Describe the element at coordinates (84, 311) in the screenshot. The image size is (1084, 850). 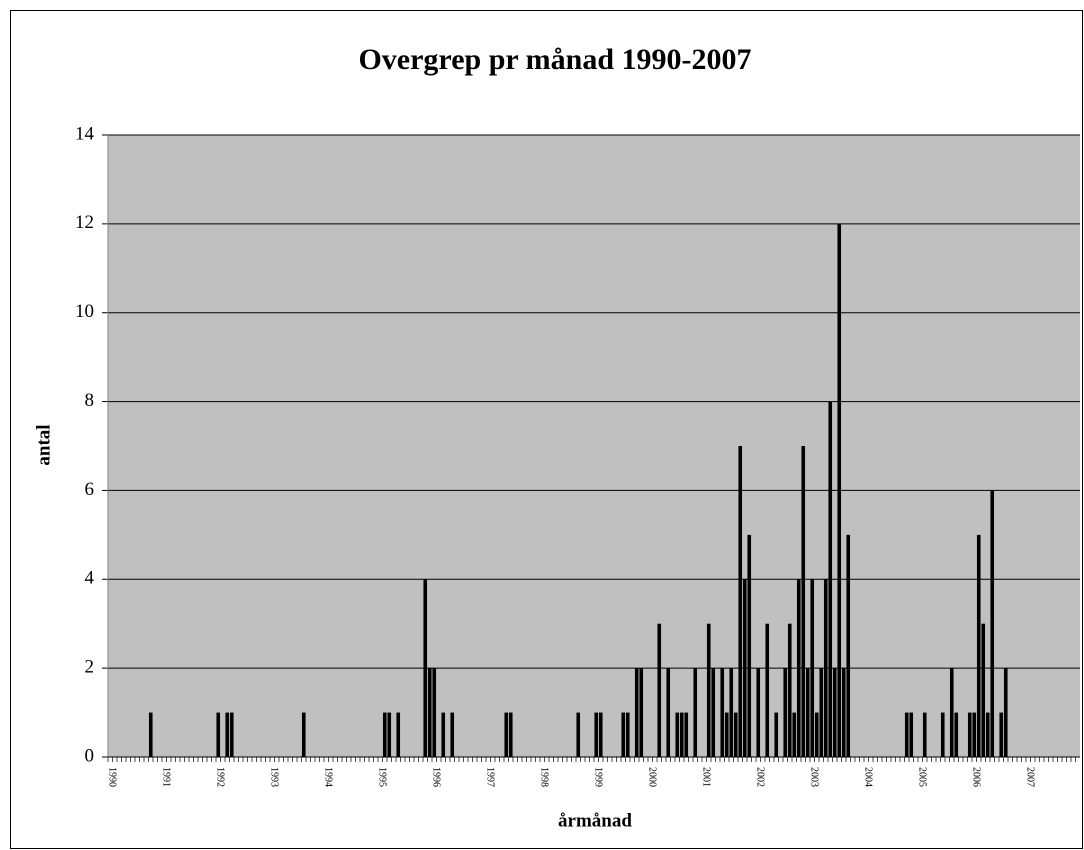
I see `y-tick-label: 10` at that location.